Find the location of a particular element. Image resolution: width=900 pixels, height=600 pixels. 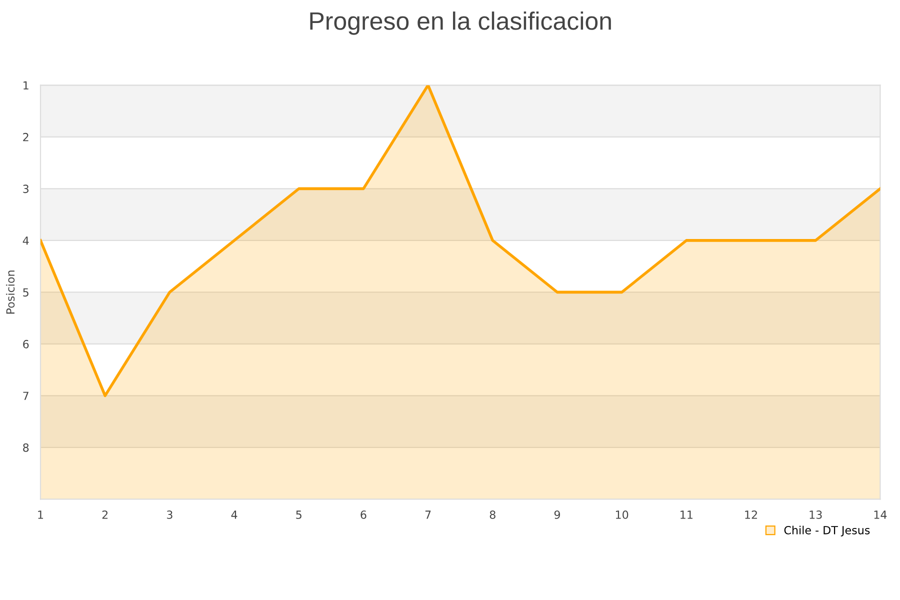

x-tick-label: 8 is located at coordinates (493, 514).